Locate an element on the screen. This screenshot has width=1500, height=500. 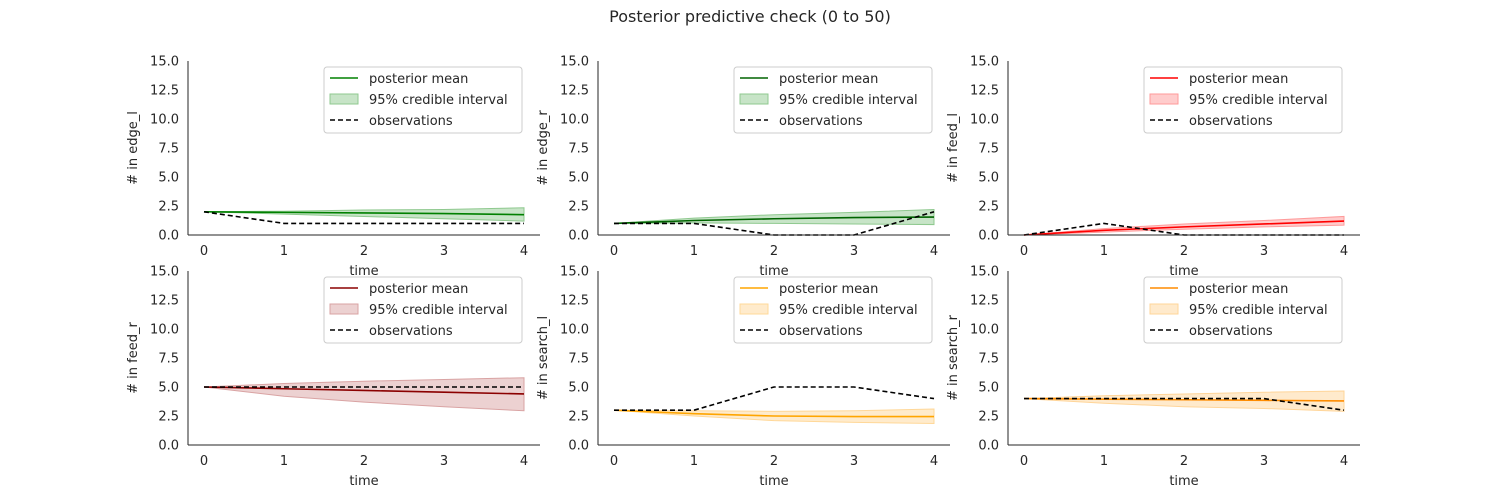
y-axis-label: # in search_l is located at coordinates (543, 358).